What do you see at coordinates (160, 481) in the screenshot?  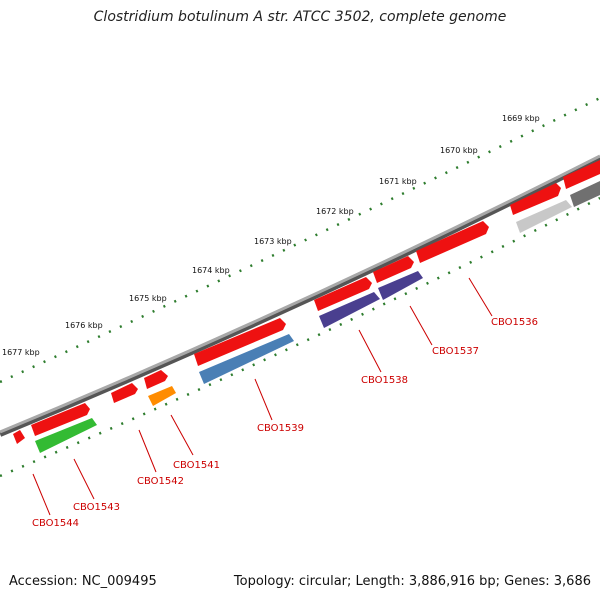 I see `gene-label-cbo1542: CBO1542` at bounding box center [160, 481].